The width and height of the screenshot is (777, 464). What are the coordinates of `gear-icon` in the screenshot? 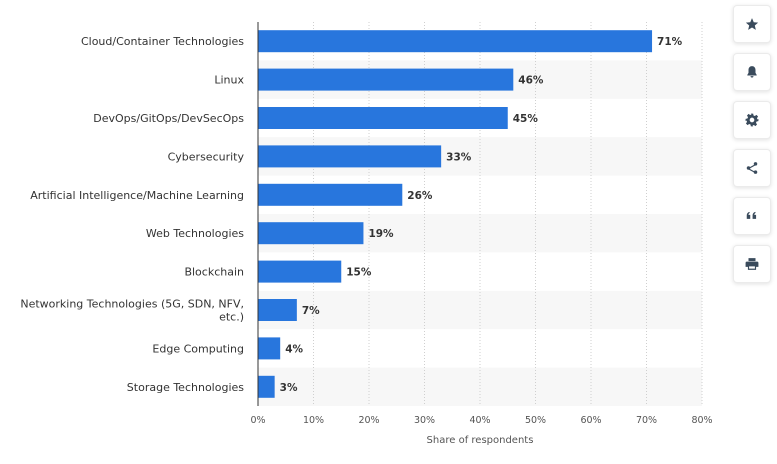 It's located at (752, 120).